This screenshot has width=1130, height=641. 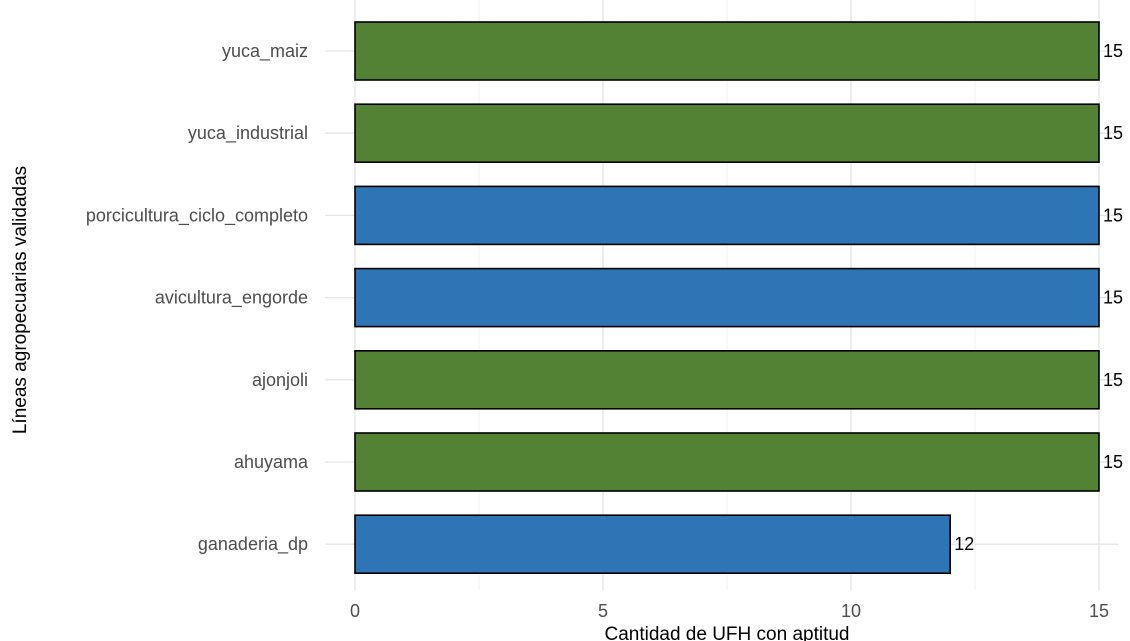 What do you see at coordinates (231, 298) in the screenshot?
I see `category-label: avicultura_engorde` at bounding box center [231, 298].